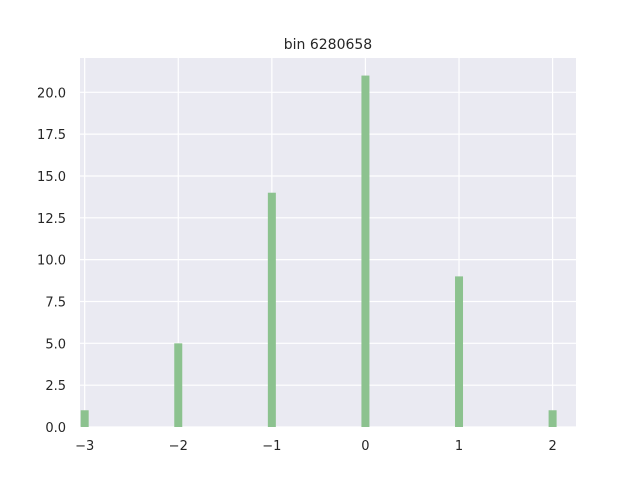  I want to click on y-tick-label: 5.0, so click(55, 344).